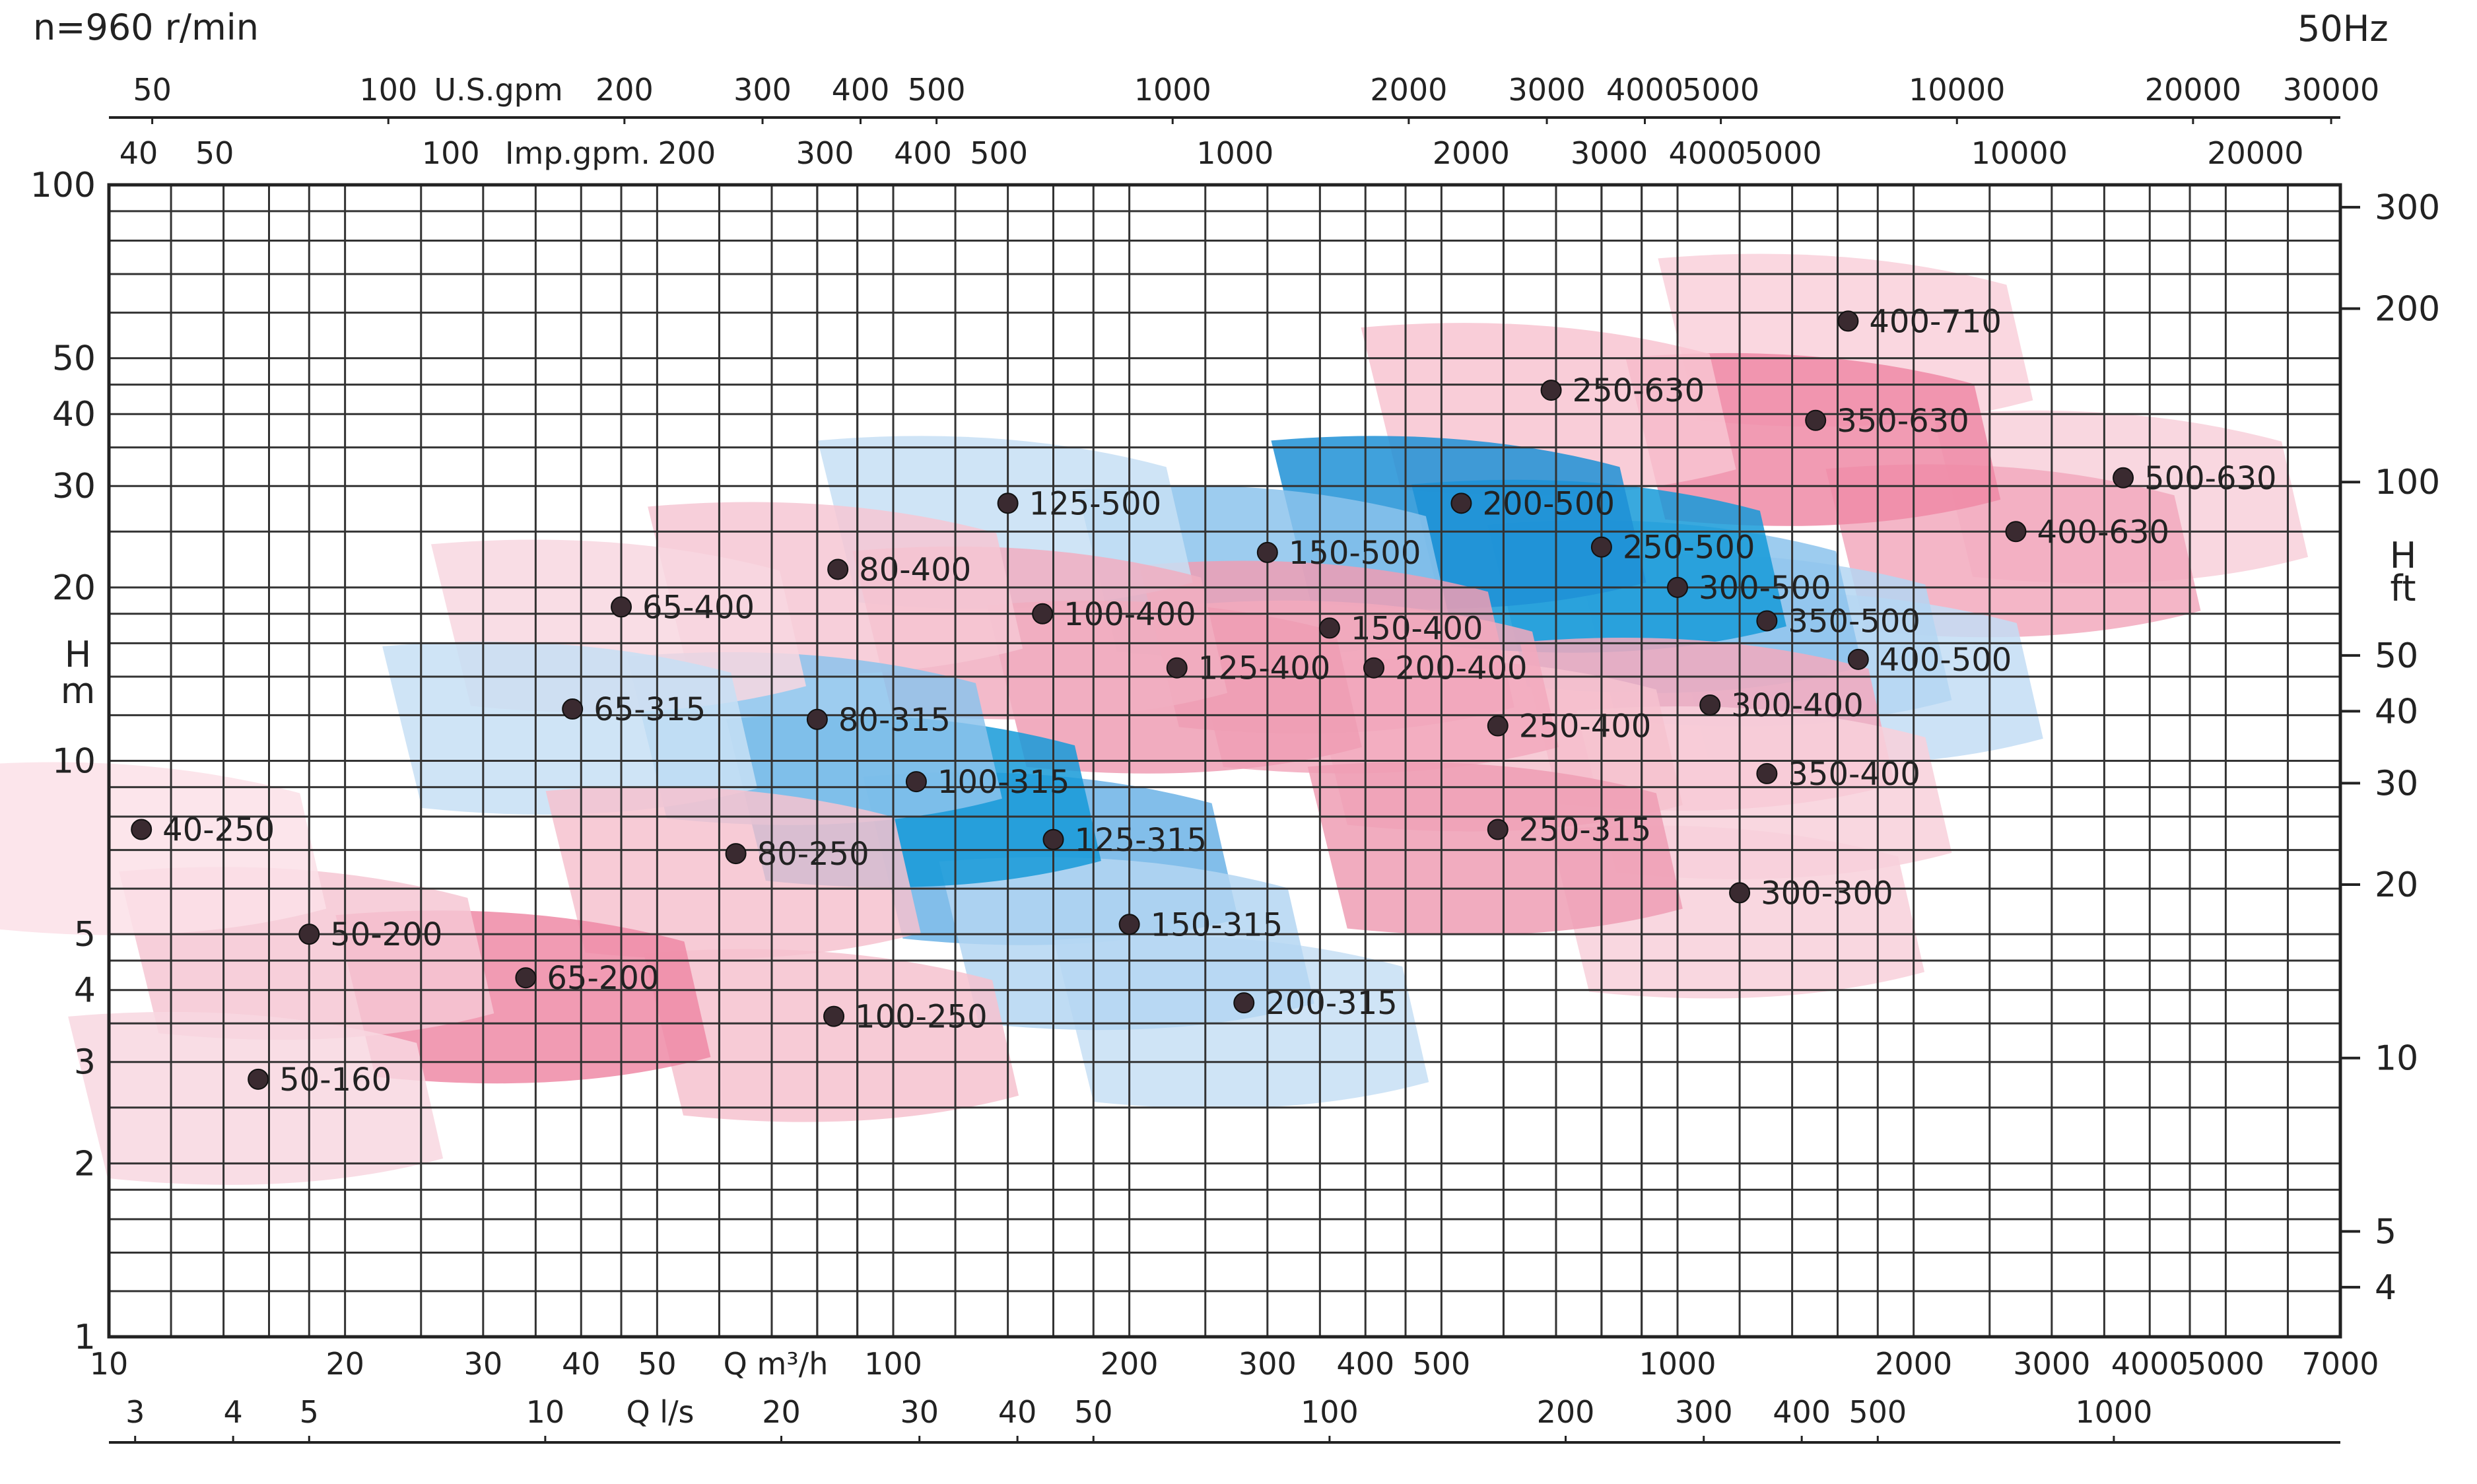 The height and width of the screenshot is (1484, 2477). What do you see at coordinates (1878, 1412) in the screenshot?
I see `x-bottom2-tick: 500` at bounding box center [1878, 1412].